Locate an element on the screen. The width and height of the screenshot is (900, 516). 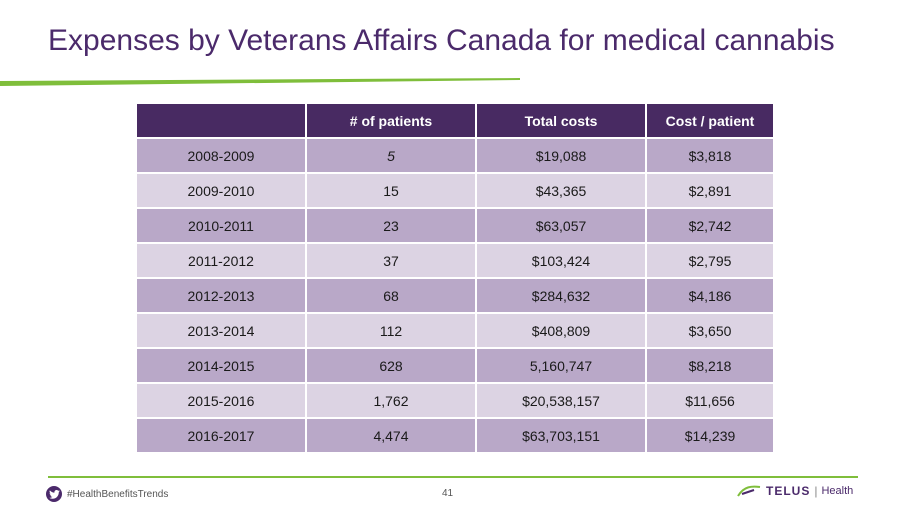
title-underline is located at coordinates (260, 82).